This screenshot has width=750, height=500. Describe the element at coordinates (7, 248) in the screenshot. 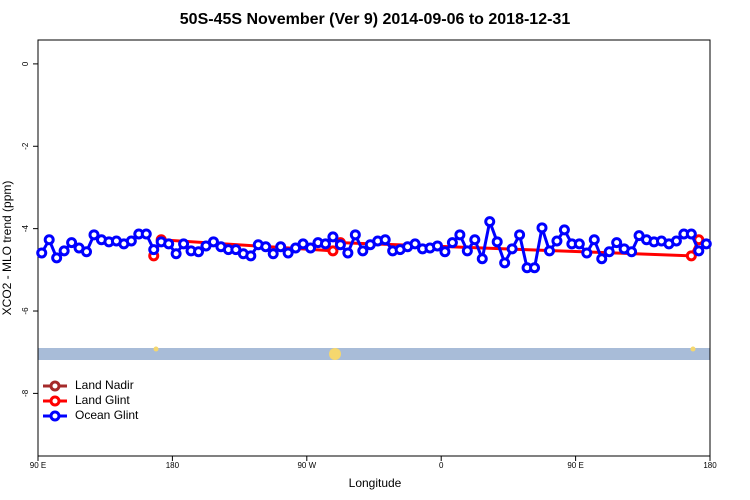

I see `y-axis-label: XCO2 - MLO trend (ppm)` at that location.